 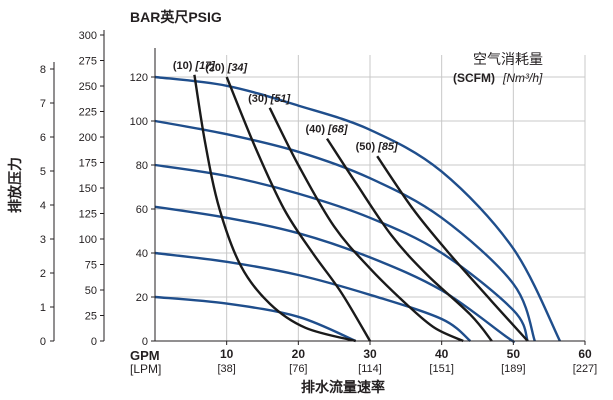 What do you see at coordinates (91, 317) in the screenshot?
I see `ft-tick-label: 25` at bounding box center [91, 317].